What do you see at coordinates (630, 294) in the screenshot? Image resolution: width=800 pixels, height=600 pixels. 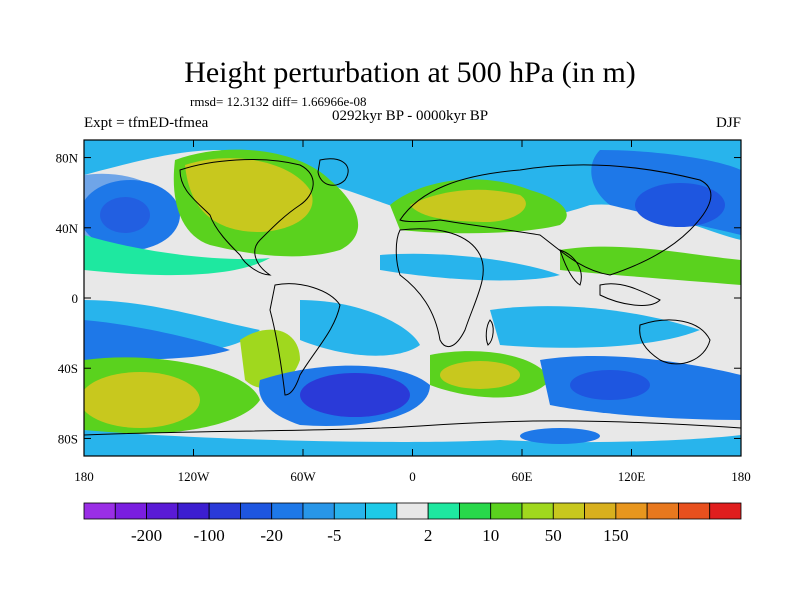 I see `coastline-southeast-asia` at bounding box center [630, 294].